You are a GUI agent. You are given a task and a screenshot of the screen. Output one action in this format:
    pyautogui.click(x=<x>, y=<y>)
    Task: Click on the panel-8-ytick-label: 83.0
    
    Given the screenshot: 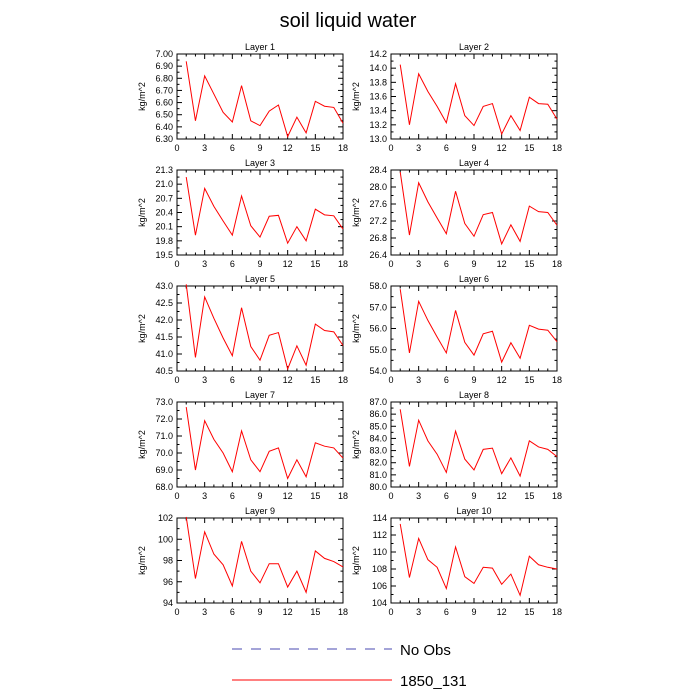 What is the action you would take?
    pyautogui.click(x=378, y=451)
    